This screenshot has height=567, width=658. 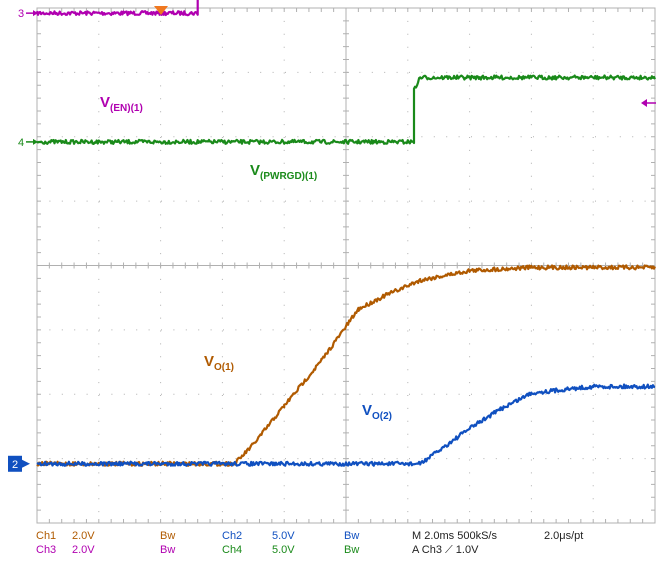 What do you see at coordinates (257, 550) in the screenshot?
I see `status-row-2: Ch3 2.0V Bw Ch4 5.0V Bw A Ch3 ⟋ 1.0V` at bounding box center [257, 550].